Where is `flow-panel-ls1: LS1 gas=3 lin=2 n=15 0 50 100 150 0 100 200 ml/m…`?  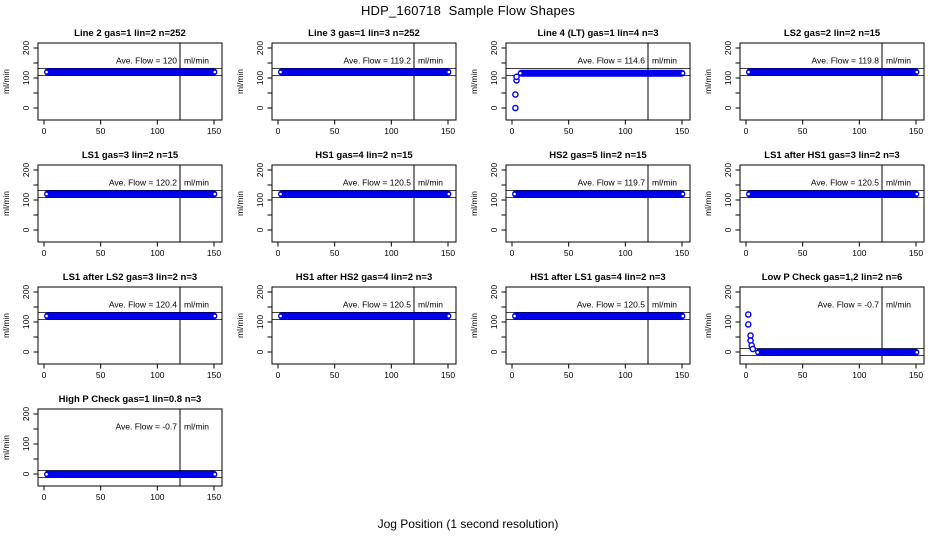 flow-panel-ls1: LS1 gas=3 lin=2 n=15 0 50 100 150 0 100 200 ml/m… is located at coordinates (117, 203).